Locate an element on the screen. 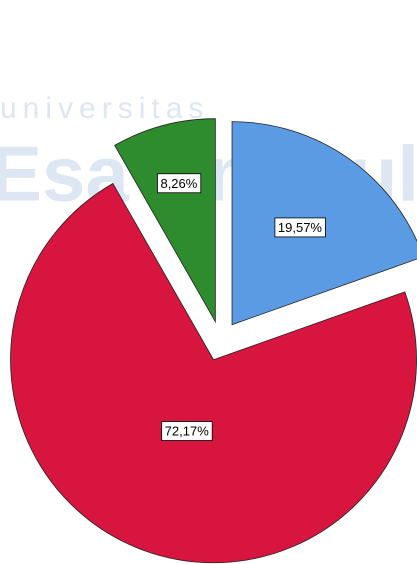  data-label: 8,26% is located at coordinates (178, 183).